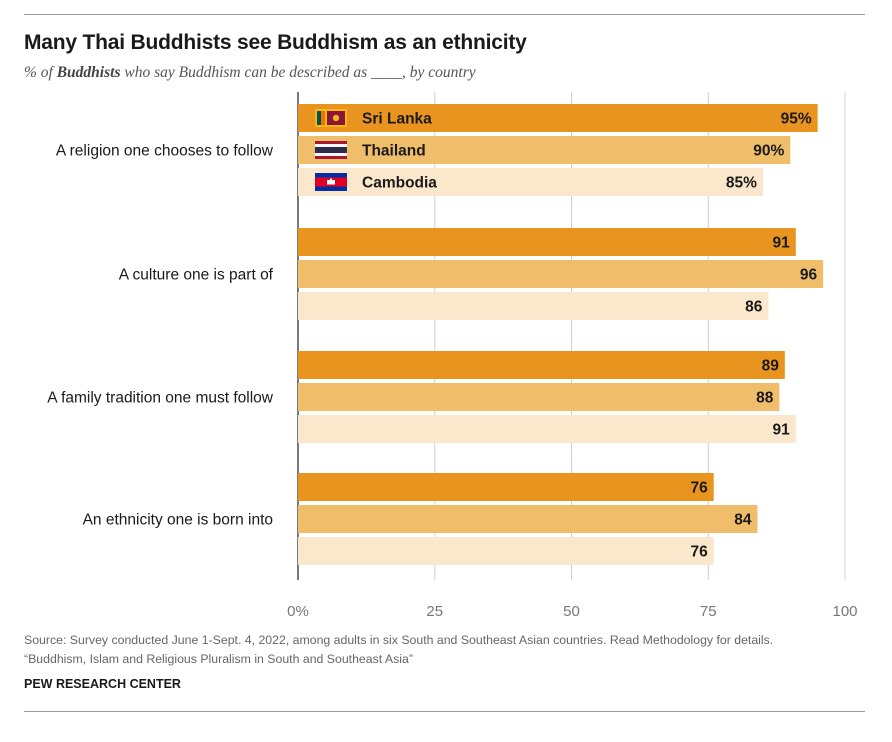 This screenshot has width=892, height=742. I want to click on category-label-1: A culture one is part of, so click(196, 275).